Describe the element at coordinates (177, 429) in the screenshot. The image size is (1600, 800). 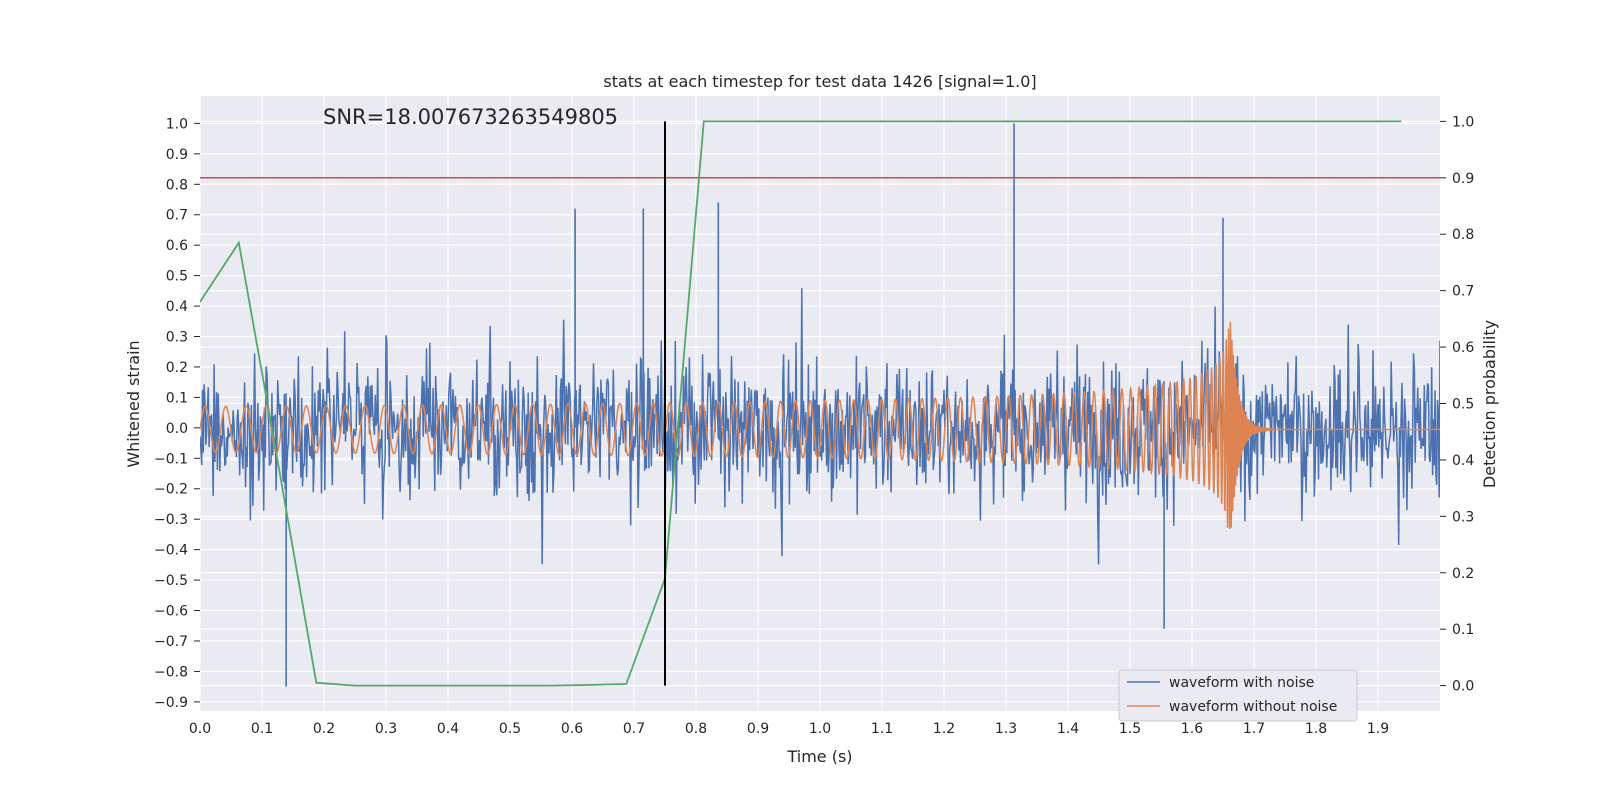
I see `y-tick-label: 0.0` at that location.